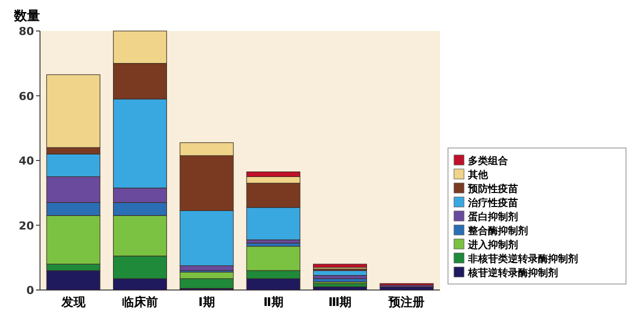 The image size is (631, 325). Describe the element at coordinates (206, 302) in the screenshot. I see `x-tick-label: Ⅰ期` at that location.